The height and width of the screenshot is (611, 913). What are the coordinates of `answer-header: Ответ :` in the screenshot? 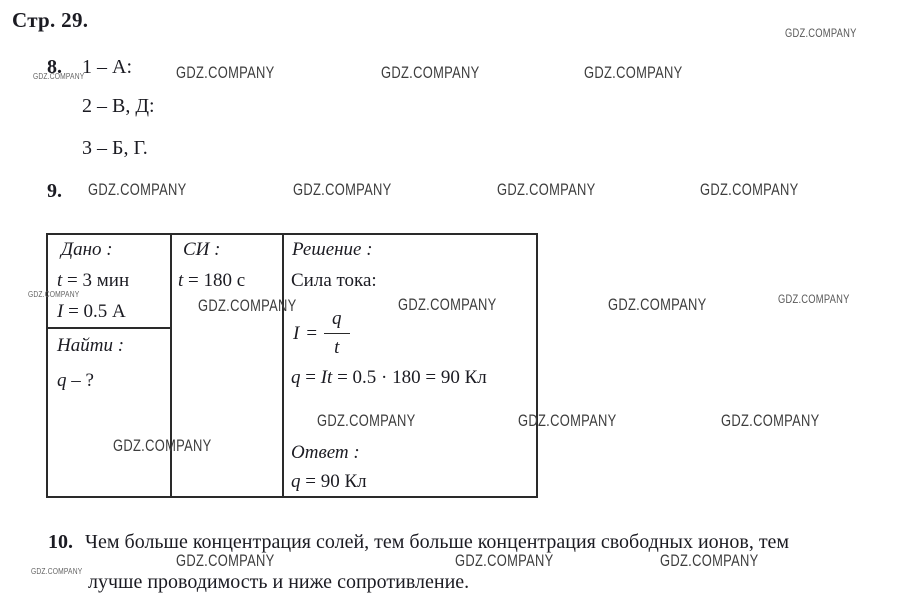 It's located at (325, 452).